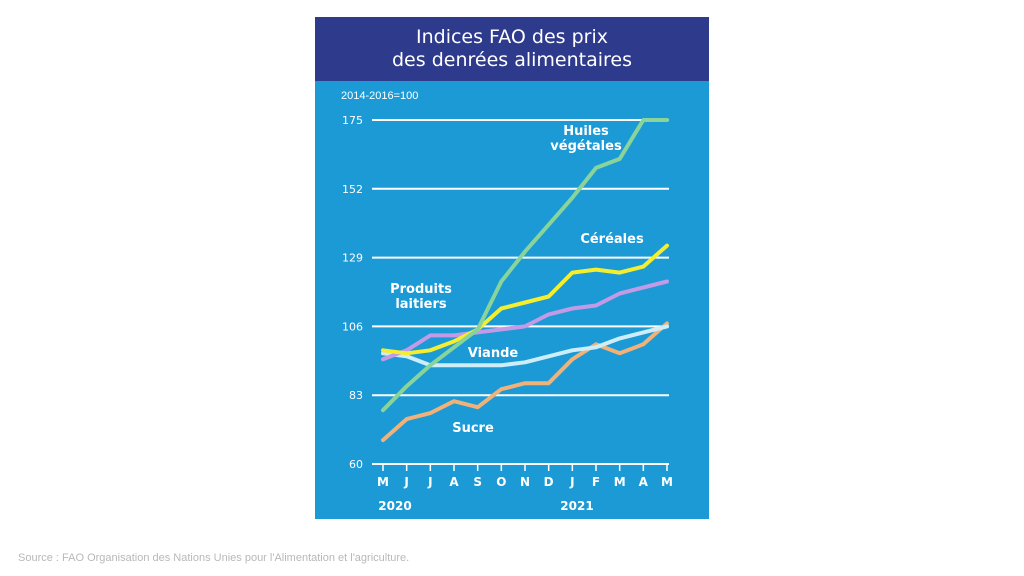 This screenshot has width=1024, height=576. Describe the element at coordinates (493, 353) in the screenshot. I see `series-label-viande: Viande` at that location.